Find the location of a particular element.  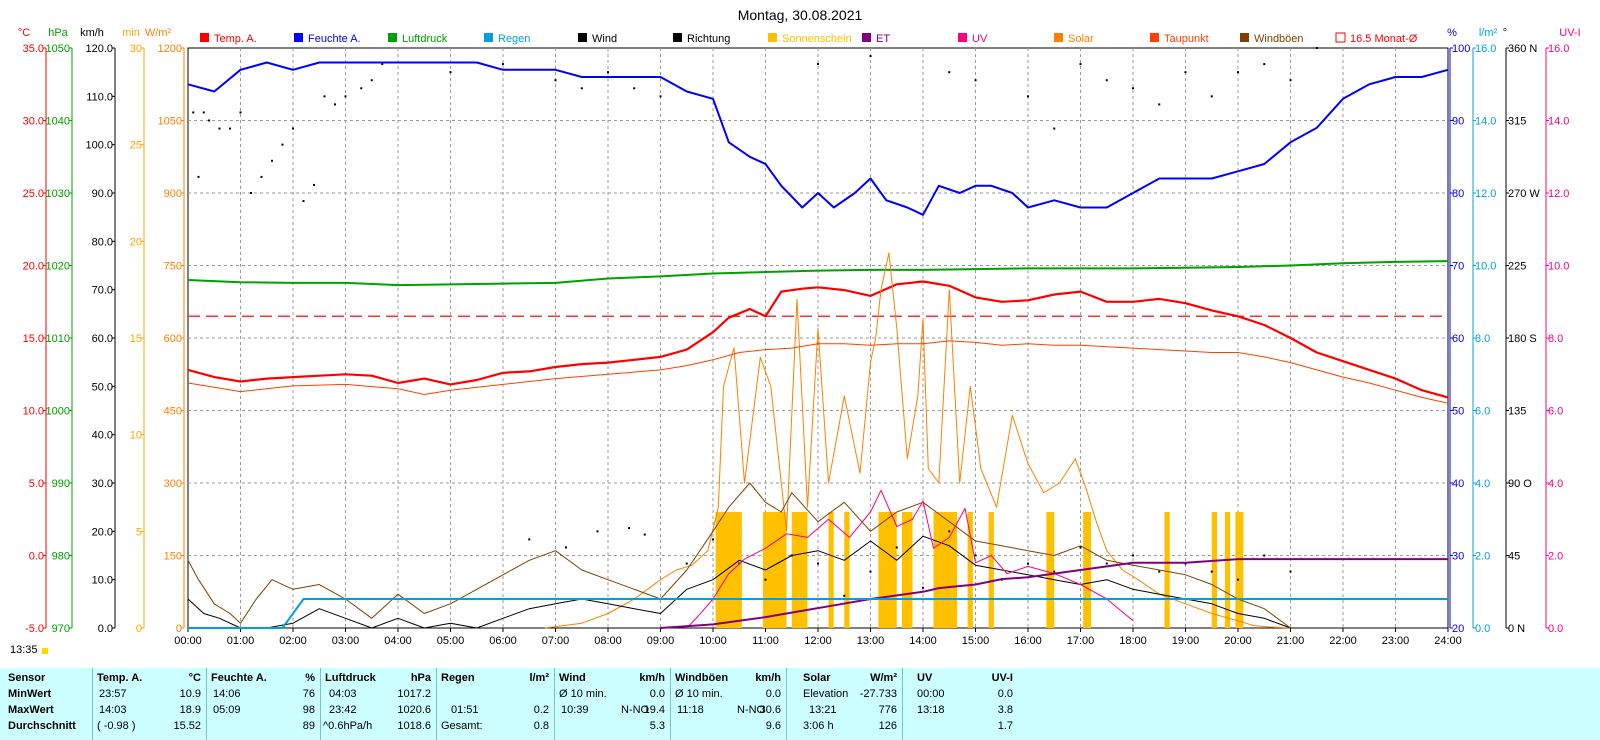

axis-tick-label: 90 is located at coordinates (1458, 122).